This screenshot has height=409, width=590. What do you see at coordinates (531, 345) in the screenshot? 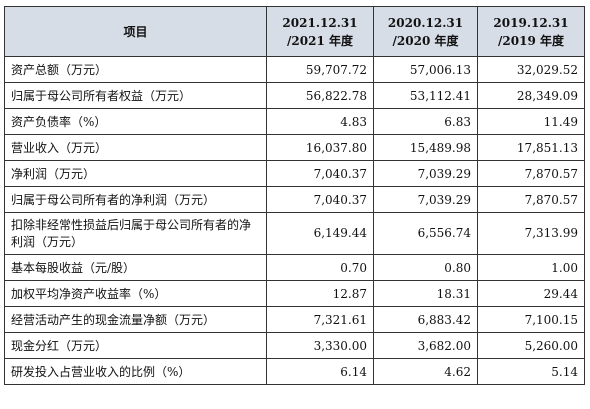
I see `value-2019: 5,260.00` at bounding box center [531, 345].